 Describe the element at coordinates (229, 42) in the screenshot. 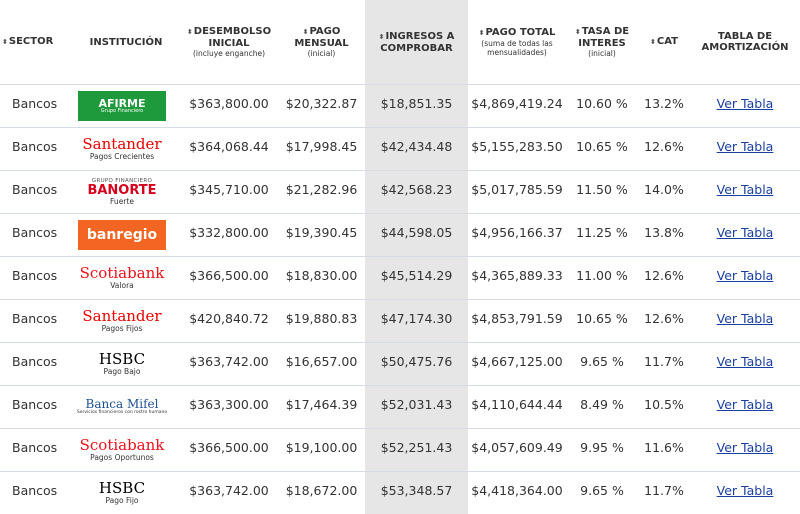

I see `column-header: ⬍DESEMBOLSO INICIAL(incluye enganche)` at that location.